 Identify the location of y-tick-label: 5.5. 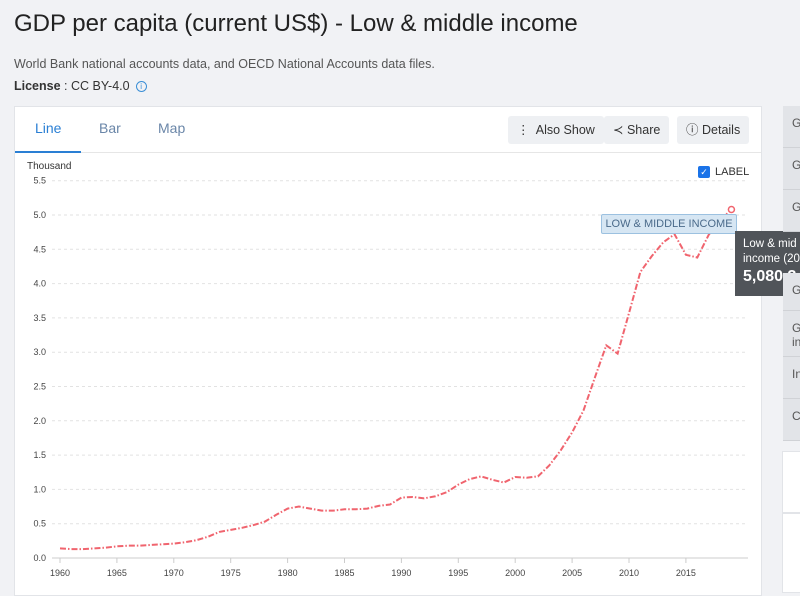
(39, 181).